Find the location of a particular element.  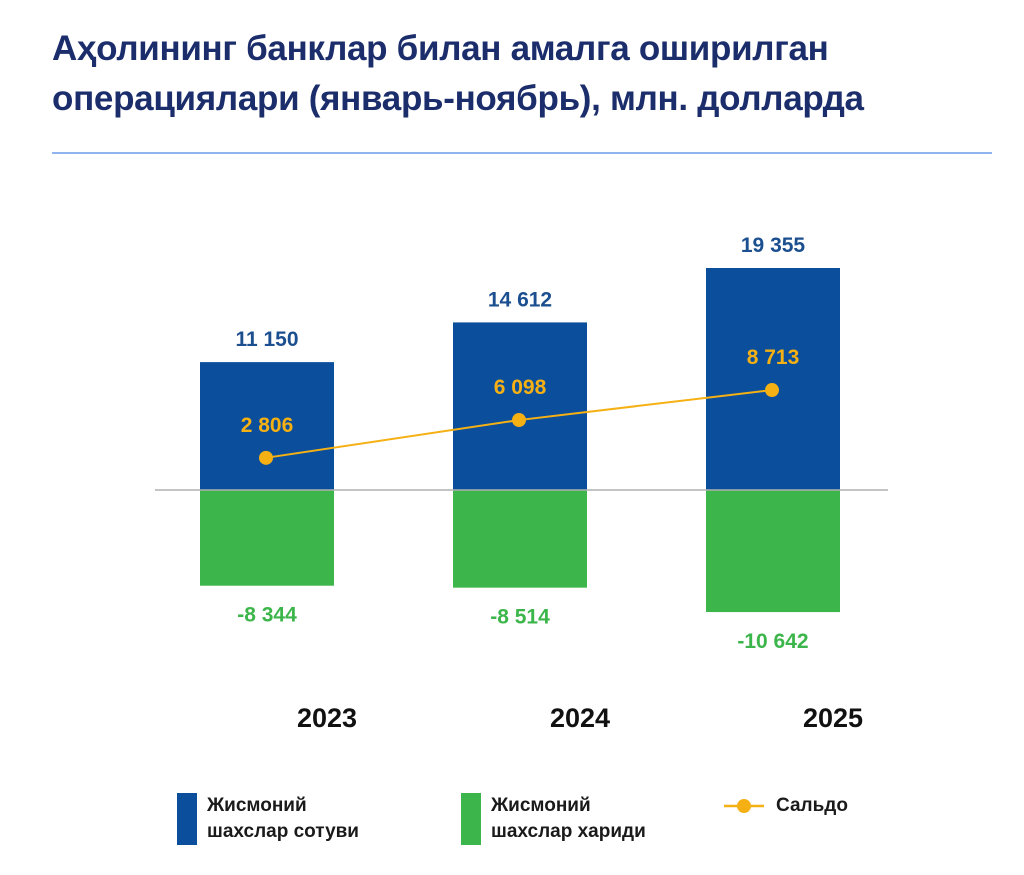

label-balance-2023: 2 806 is located at coordinates (267, 425).